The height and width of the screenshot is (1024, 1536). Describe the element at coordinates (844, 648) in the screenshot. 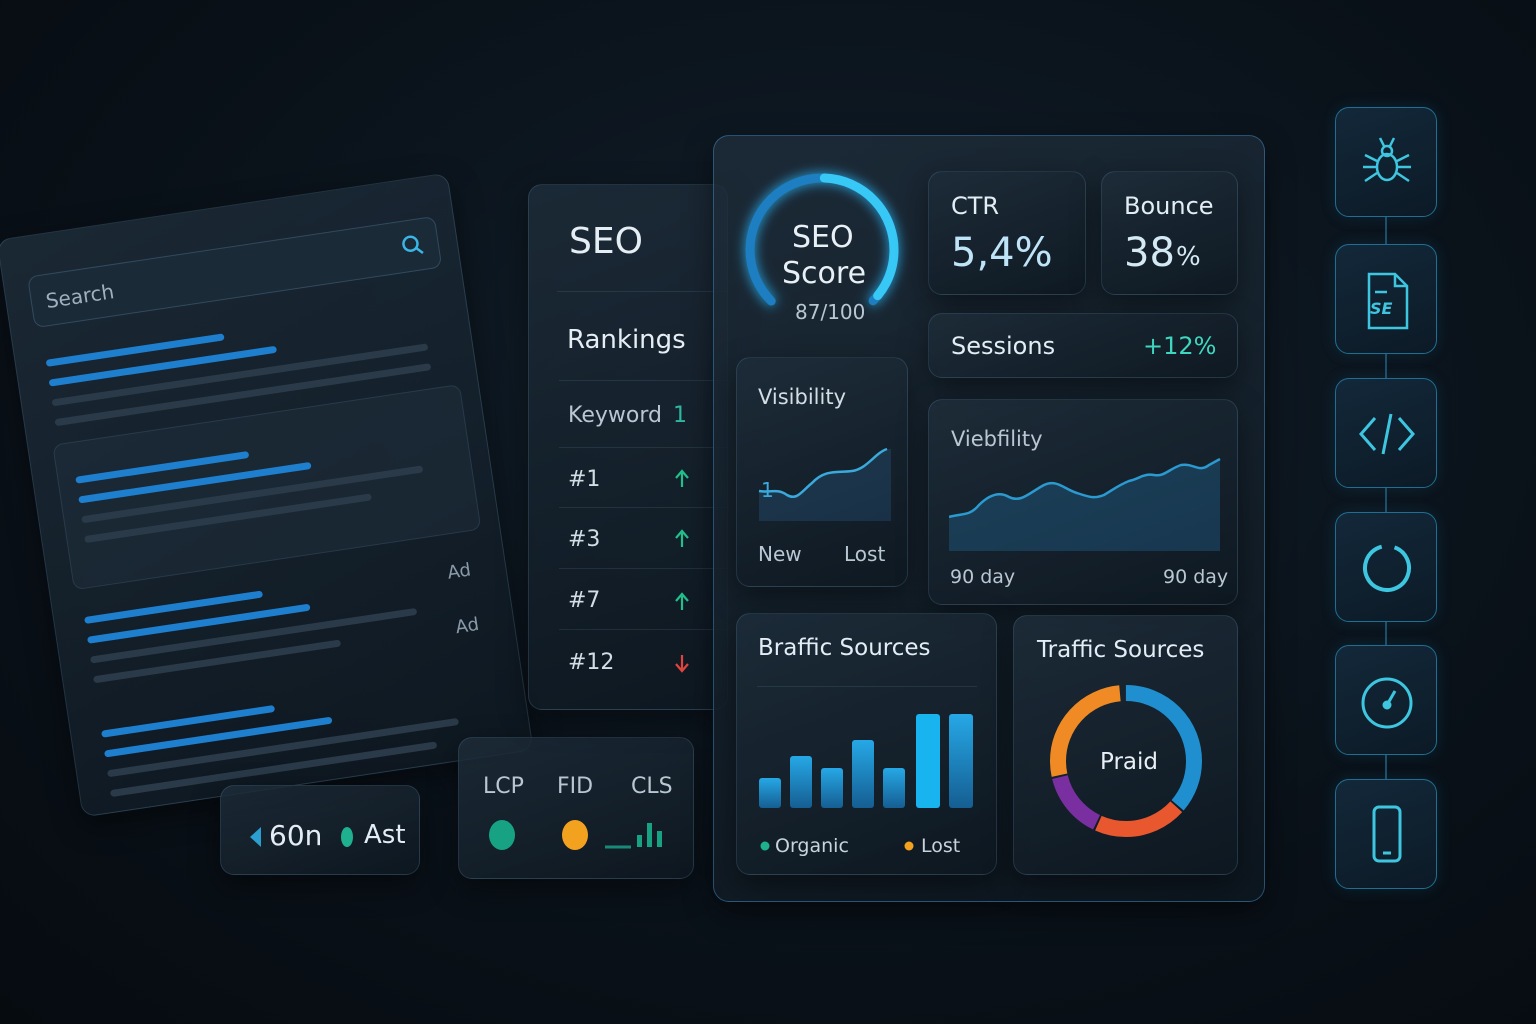

I see `braffic-title: Braffic Sources` at that location.